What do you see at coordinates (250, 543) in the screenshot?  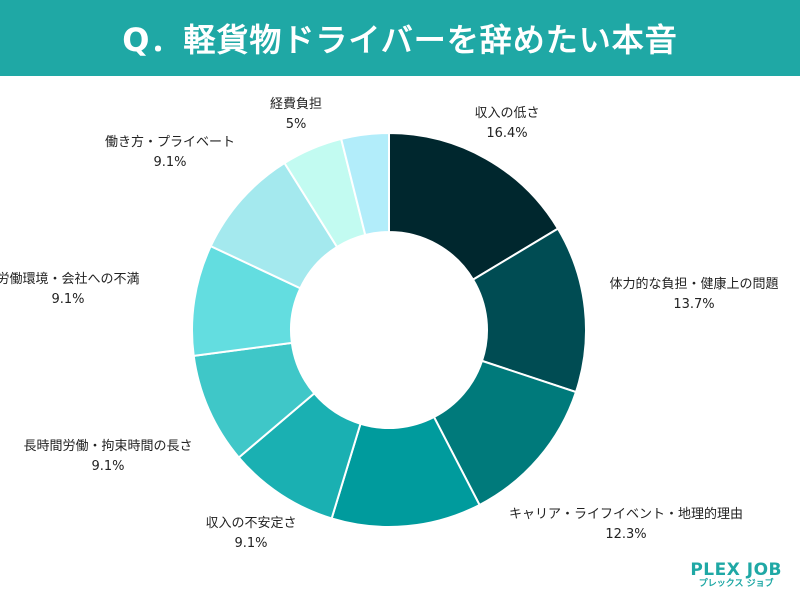 I see `slice-value-label-4: 9.1%` at bounding box center [250, 543].